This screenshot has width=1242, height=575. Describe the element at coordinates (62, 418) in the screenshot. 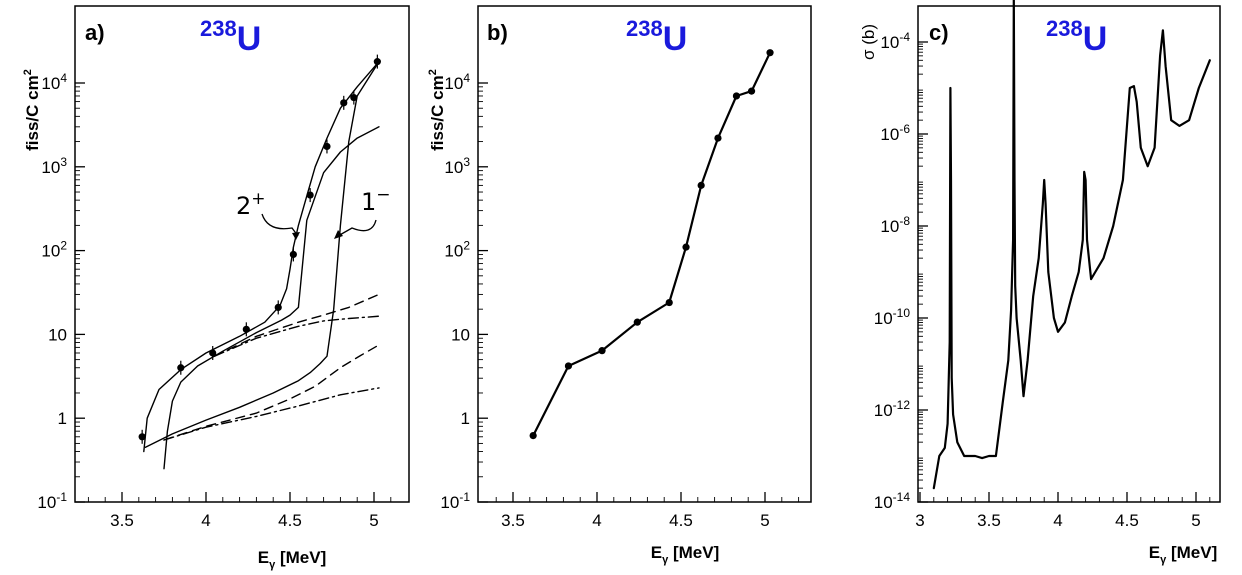

I see `panel-a-ytick-label: 1` at that location.